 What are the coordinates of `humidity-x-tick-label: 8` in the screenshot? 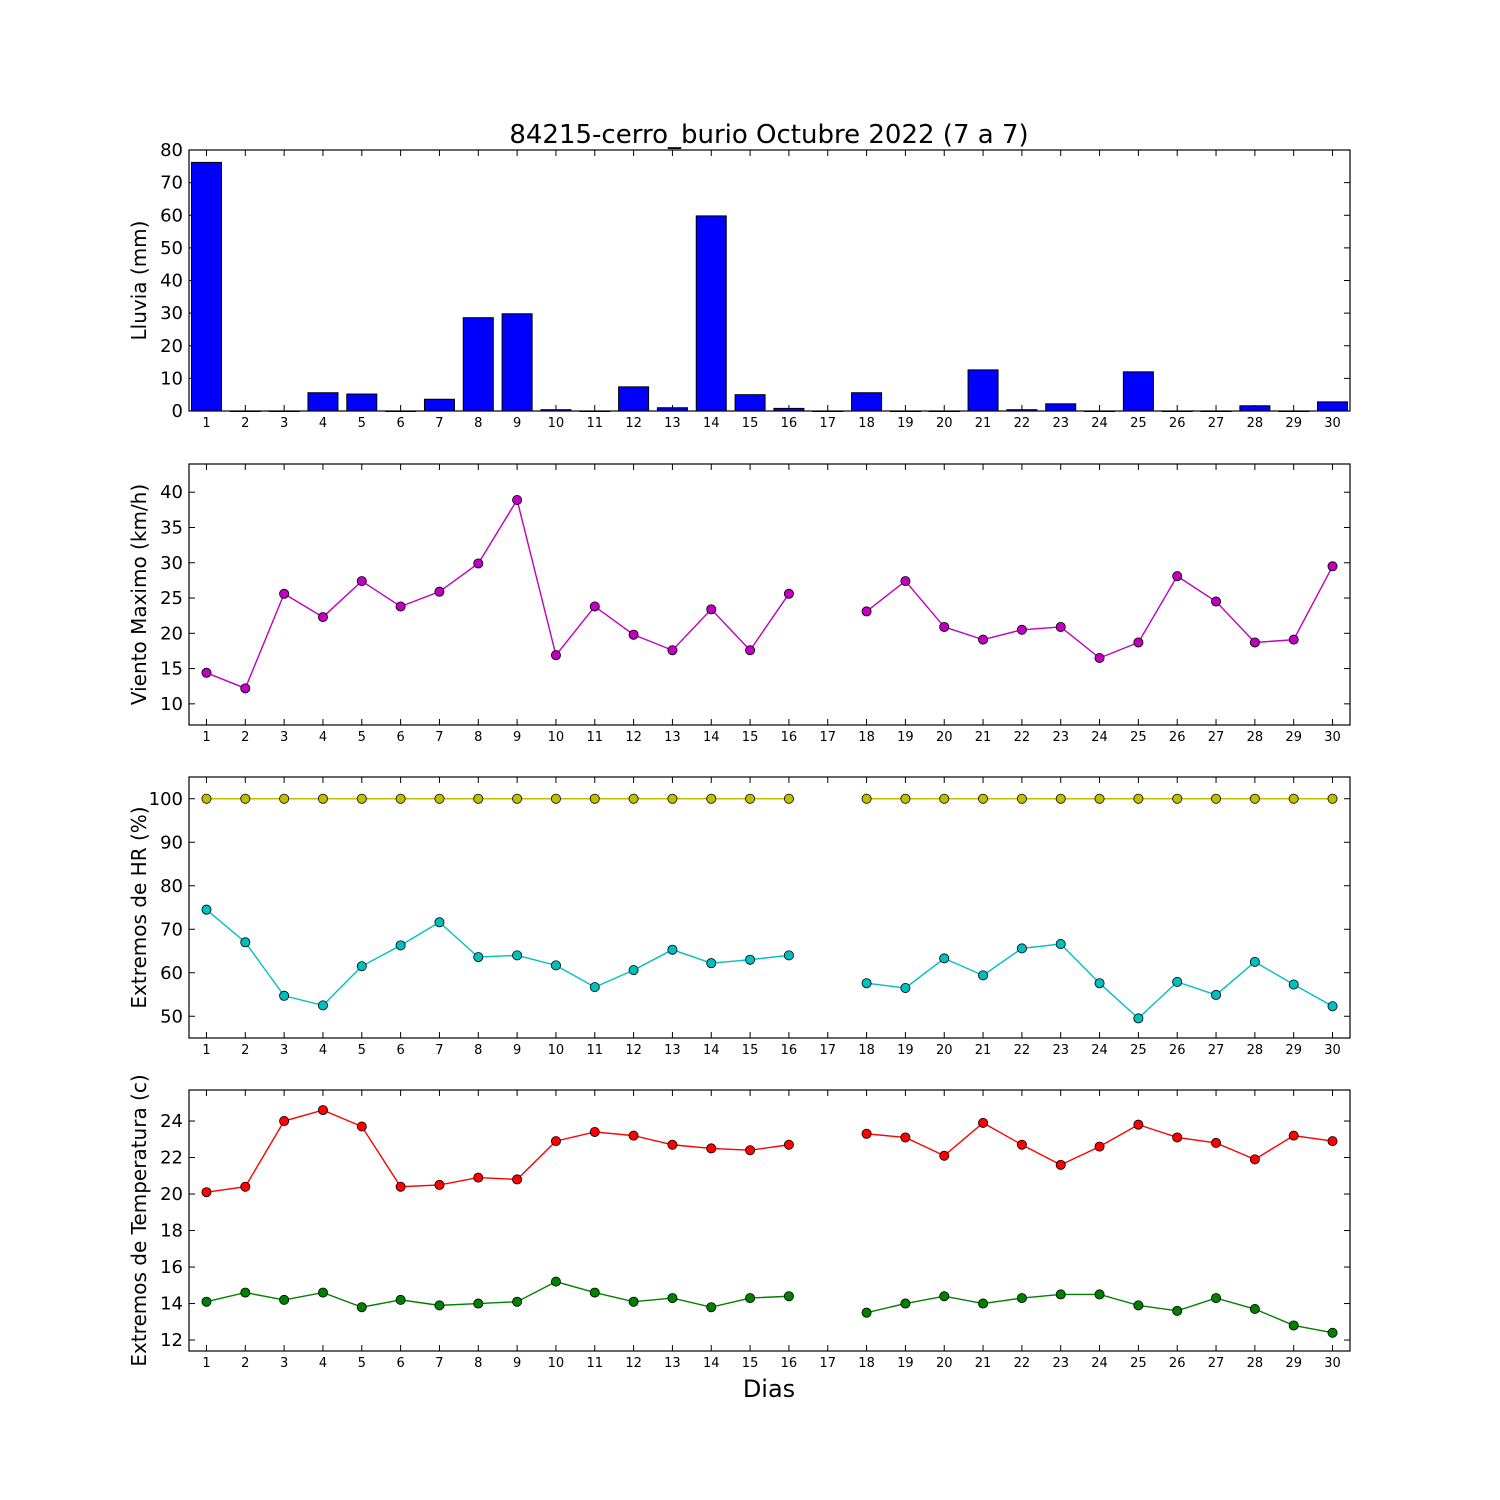 It's located at (478, 1050).